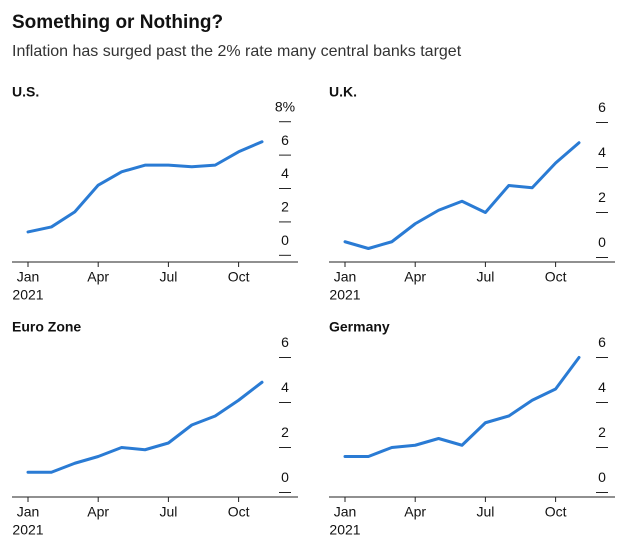 The image size is (628, 550). I want to click on panel-title: Germany, so click(359, 327).